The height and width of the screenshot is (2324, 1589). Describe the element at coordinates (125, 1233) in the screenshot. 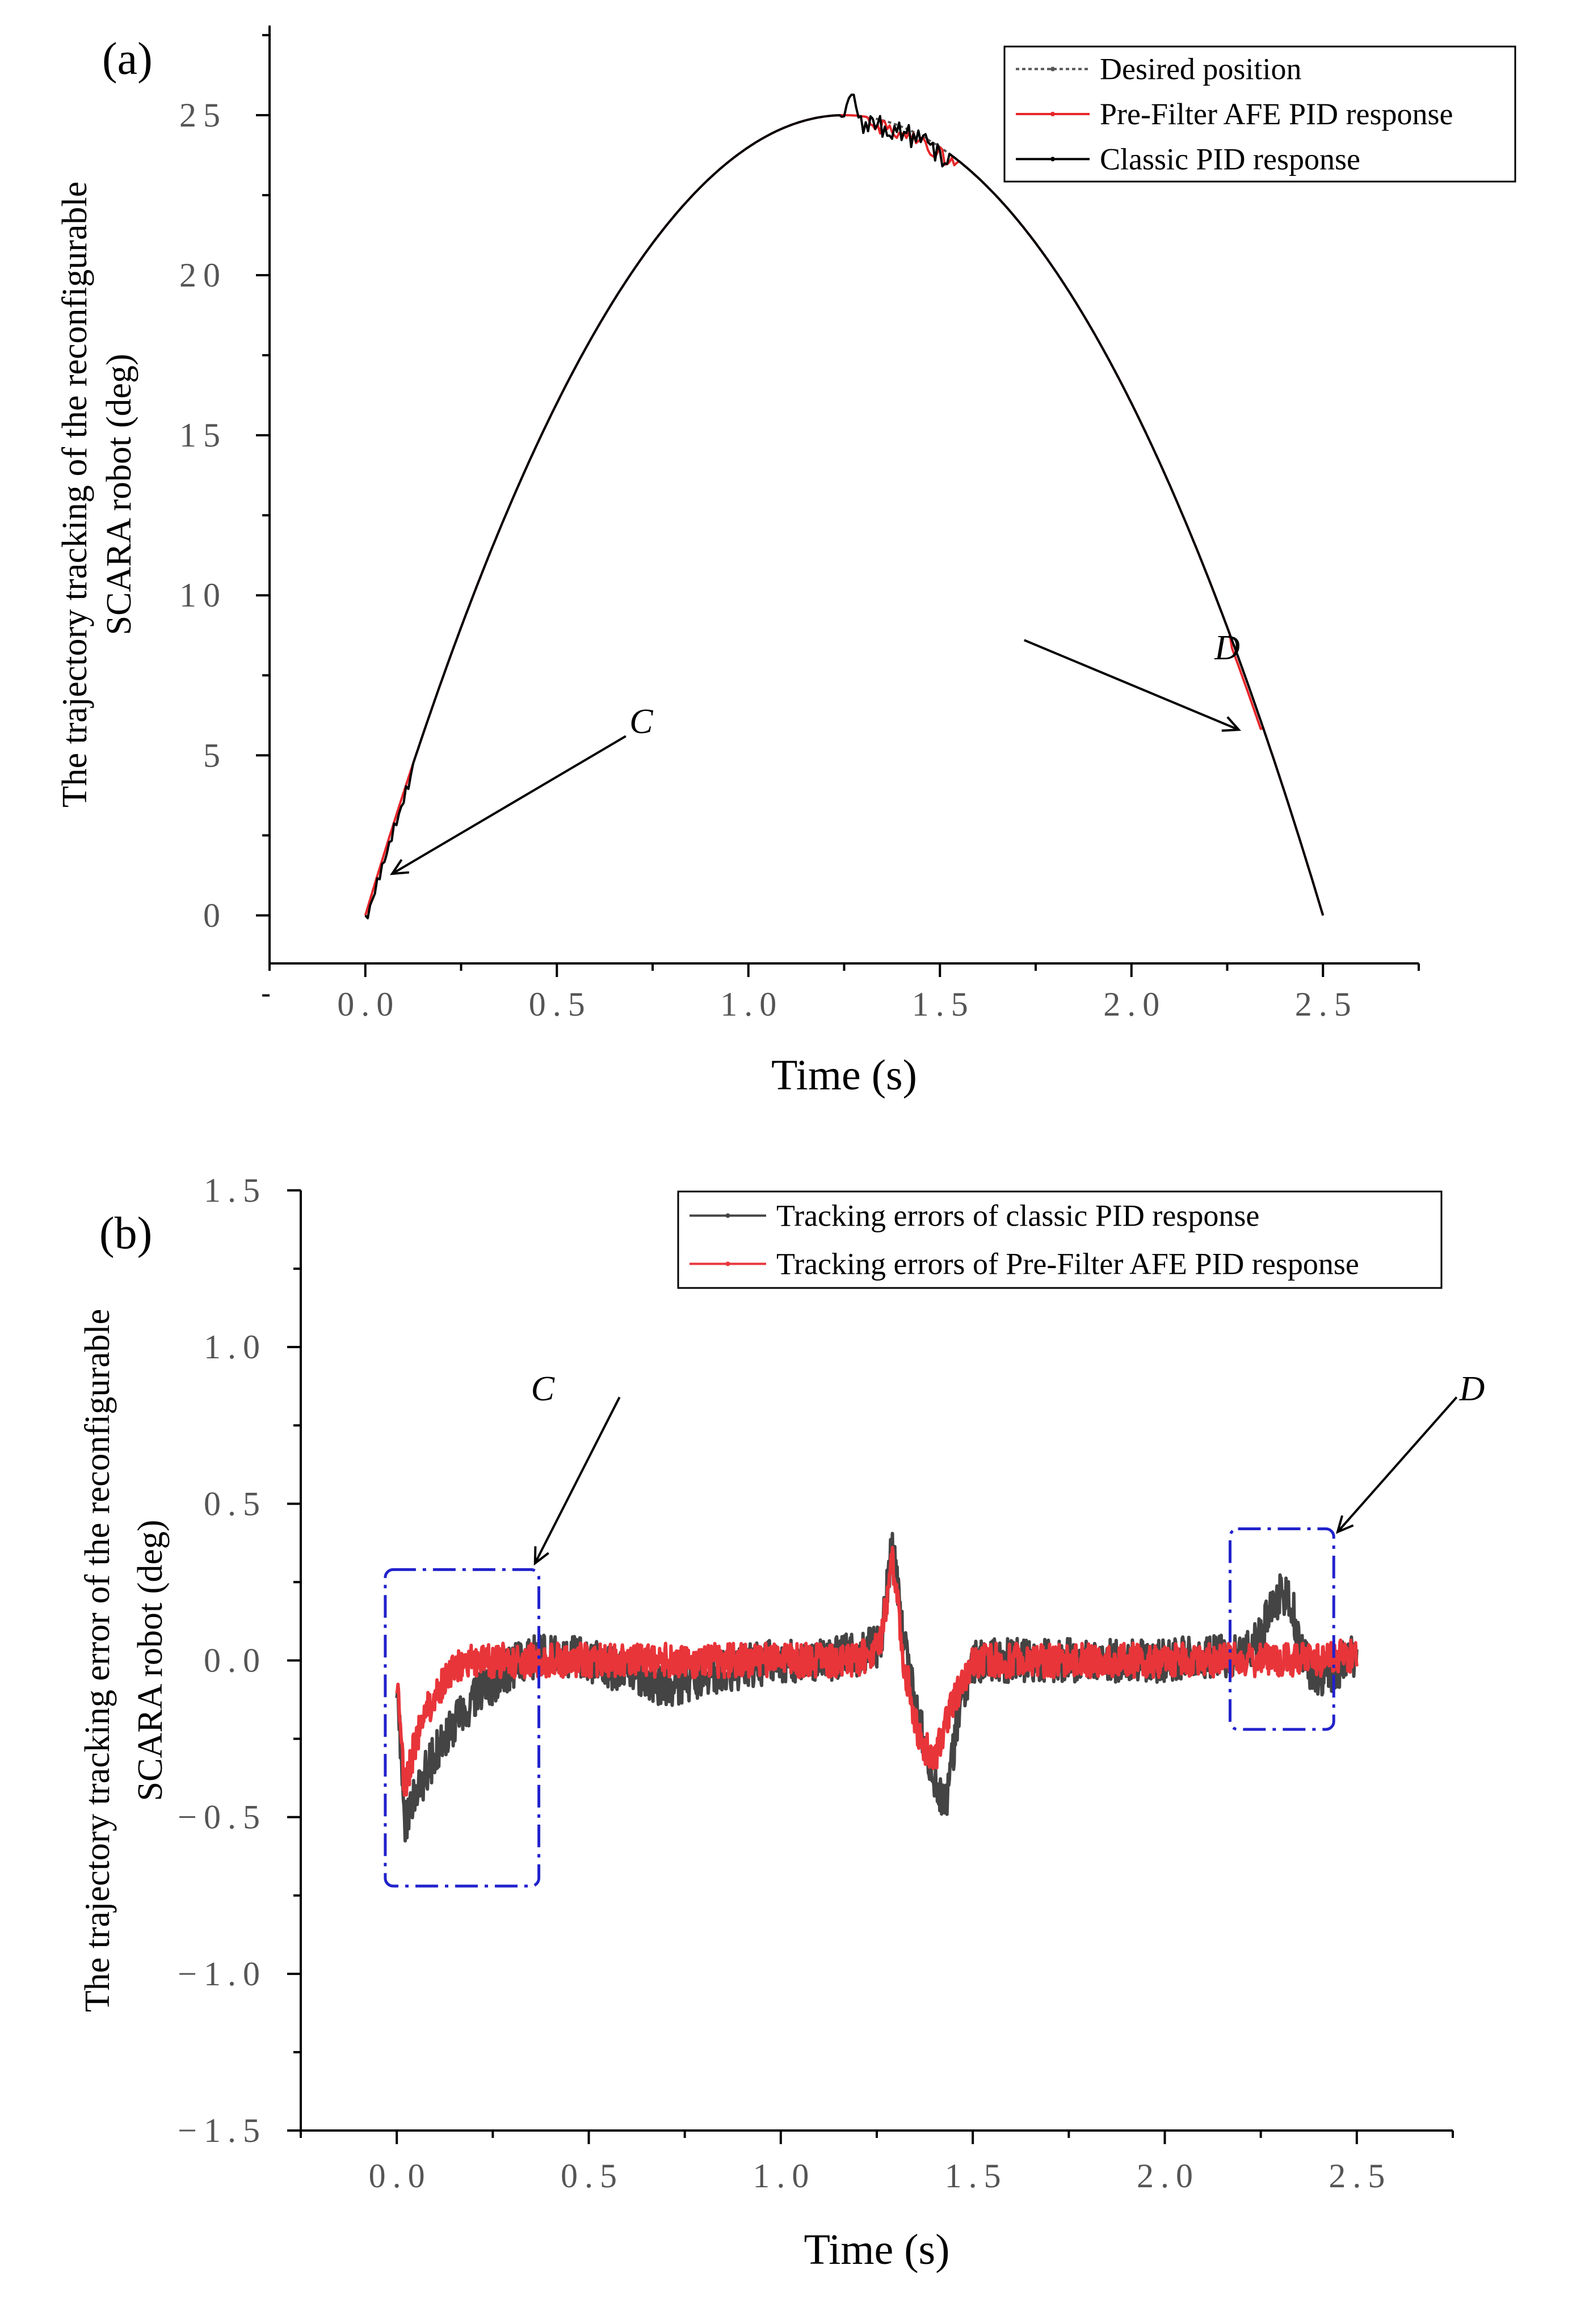

I see `panel-label: (b)` at that location.